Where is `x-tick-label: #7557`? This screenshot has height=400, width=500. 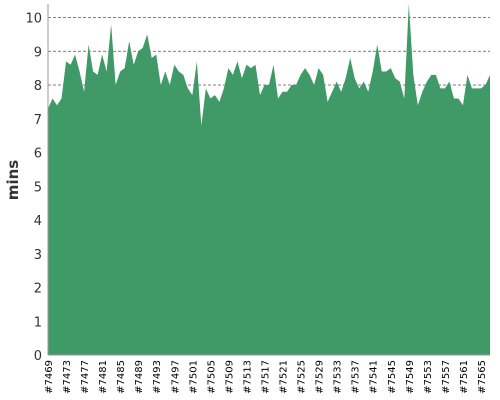
x-tick-label: #7557 is located at coordinates (446, 377).